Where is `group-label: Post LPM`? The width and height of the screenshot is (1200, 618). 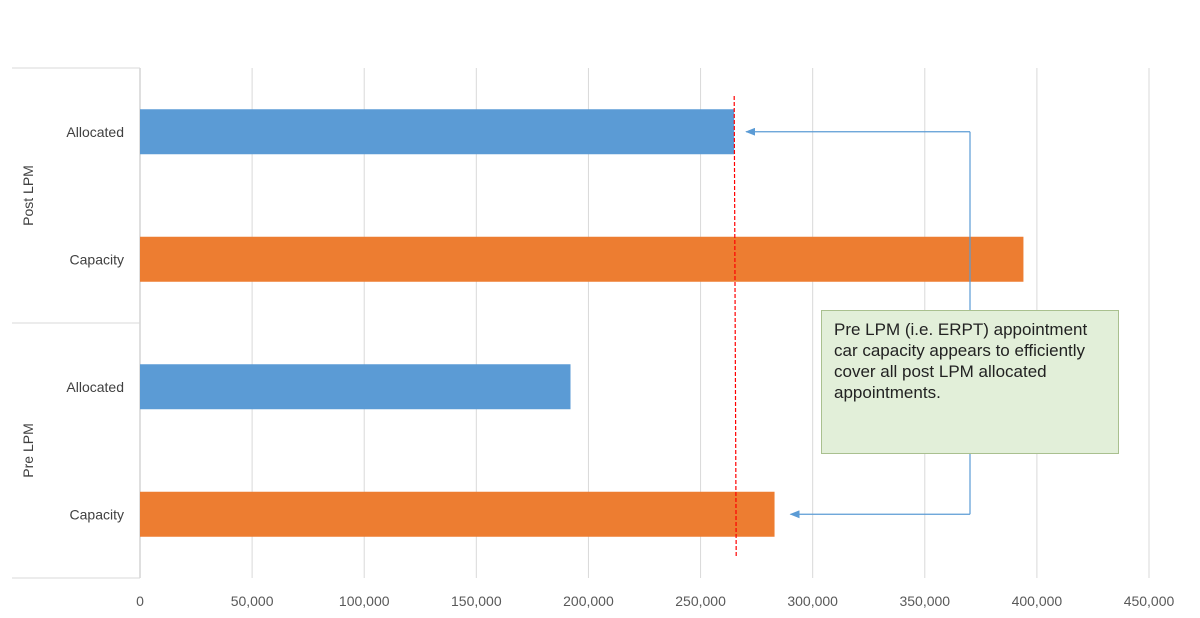
group-label: Post LPM is located at coordinates (28, 195).